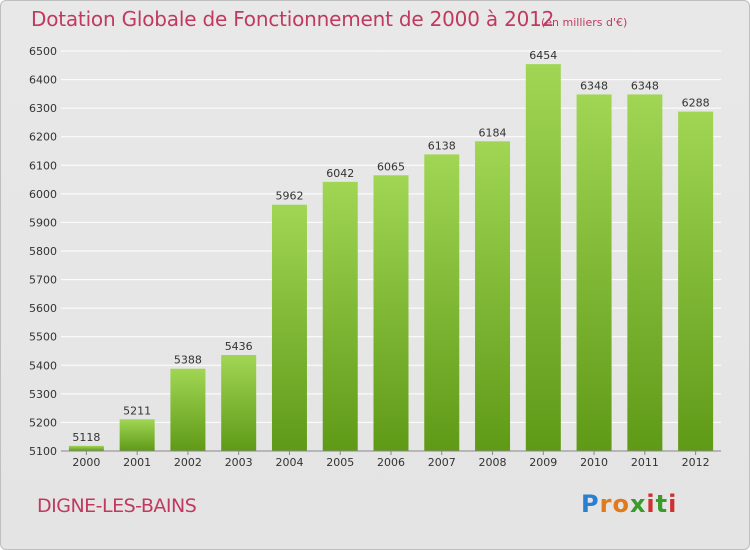 This screenshot has width=750, height=550. I want to click on brand-letter: o, so click(621, 504).